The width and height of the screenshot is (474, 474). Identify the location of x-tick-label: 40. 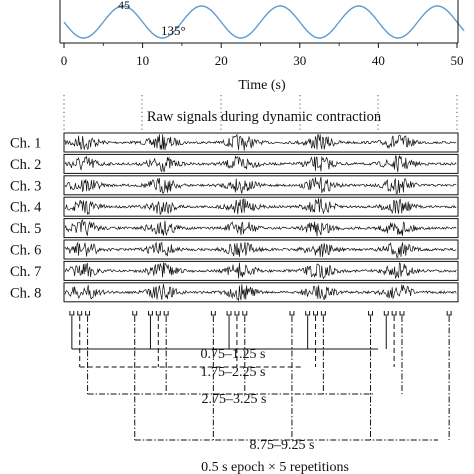
(378, 60).